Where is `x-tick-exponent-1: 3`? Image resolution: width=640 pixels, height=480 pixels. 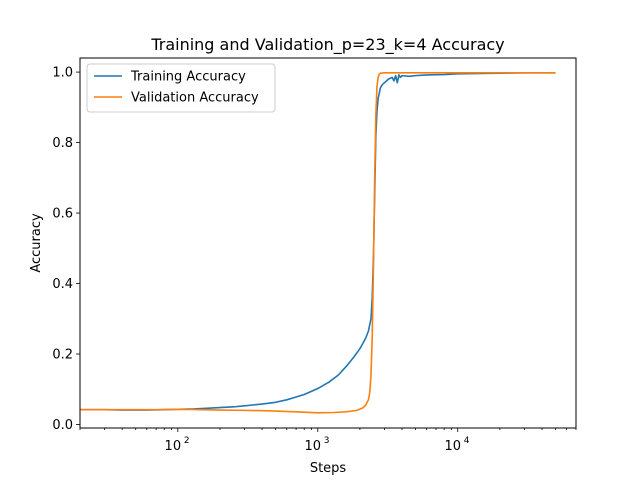
x-tick-exponent-1: 3 is located at coordinates (327, 441).